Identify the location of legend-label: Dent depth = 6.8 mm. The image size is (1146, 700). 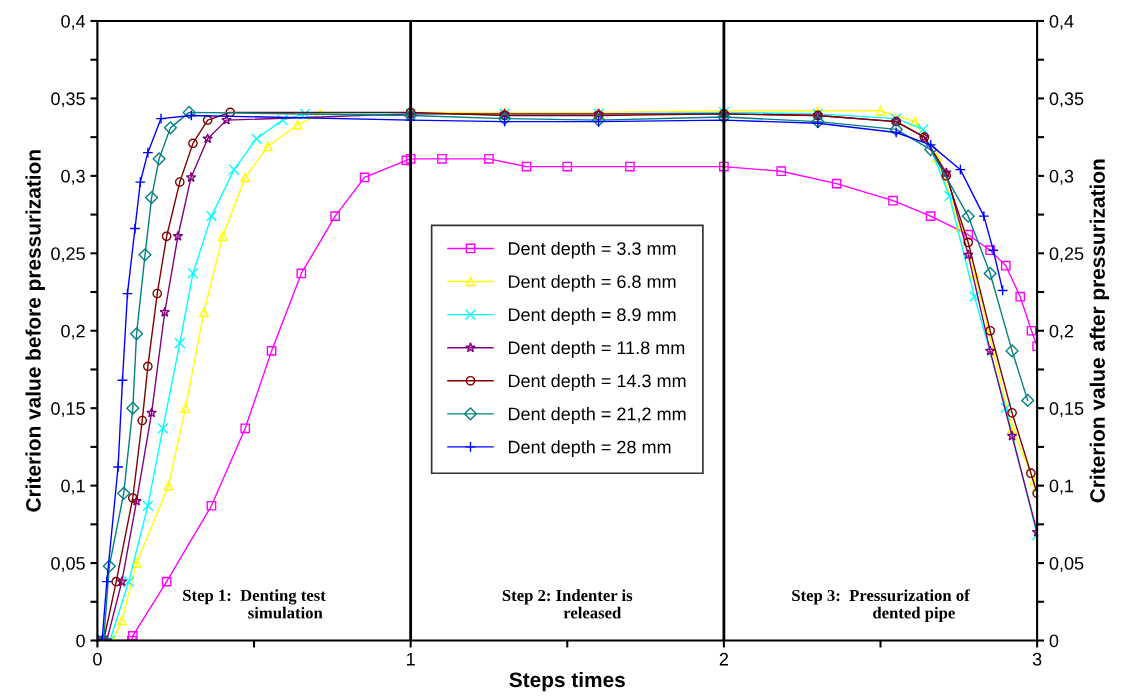
(592, 283).